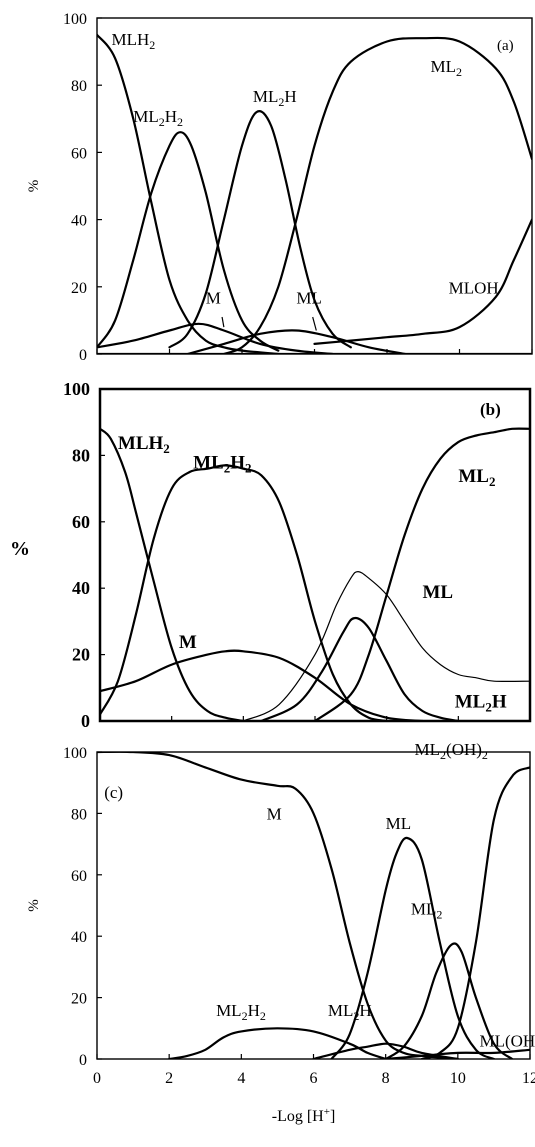 This screenshot has width=535, height=1147. Describe the element at coordinates (422, 281) in the screenshot. I see `series-line-mloh` at that location.